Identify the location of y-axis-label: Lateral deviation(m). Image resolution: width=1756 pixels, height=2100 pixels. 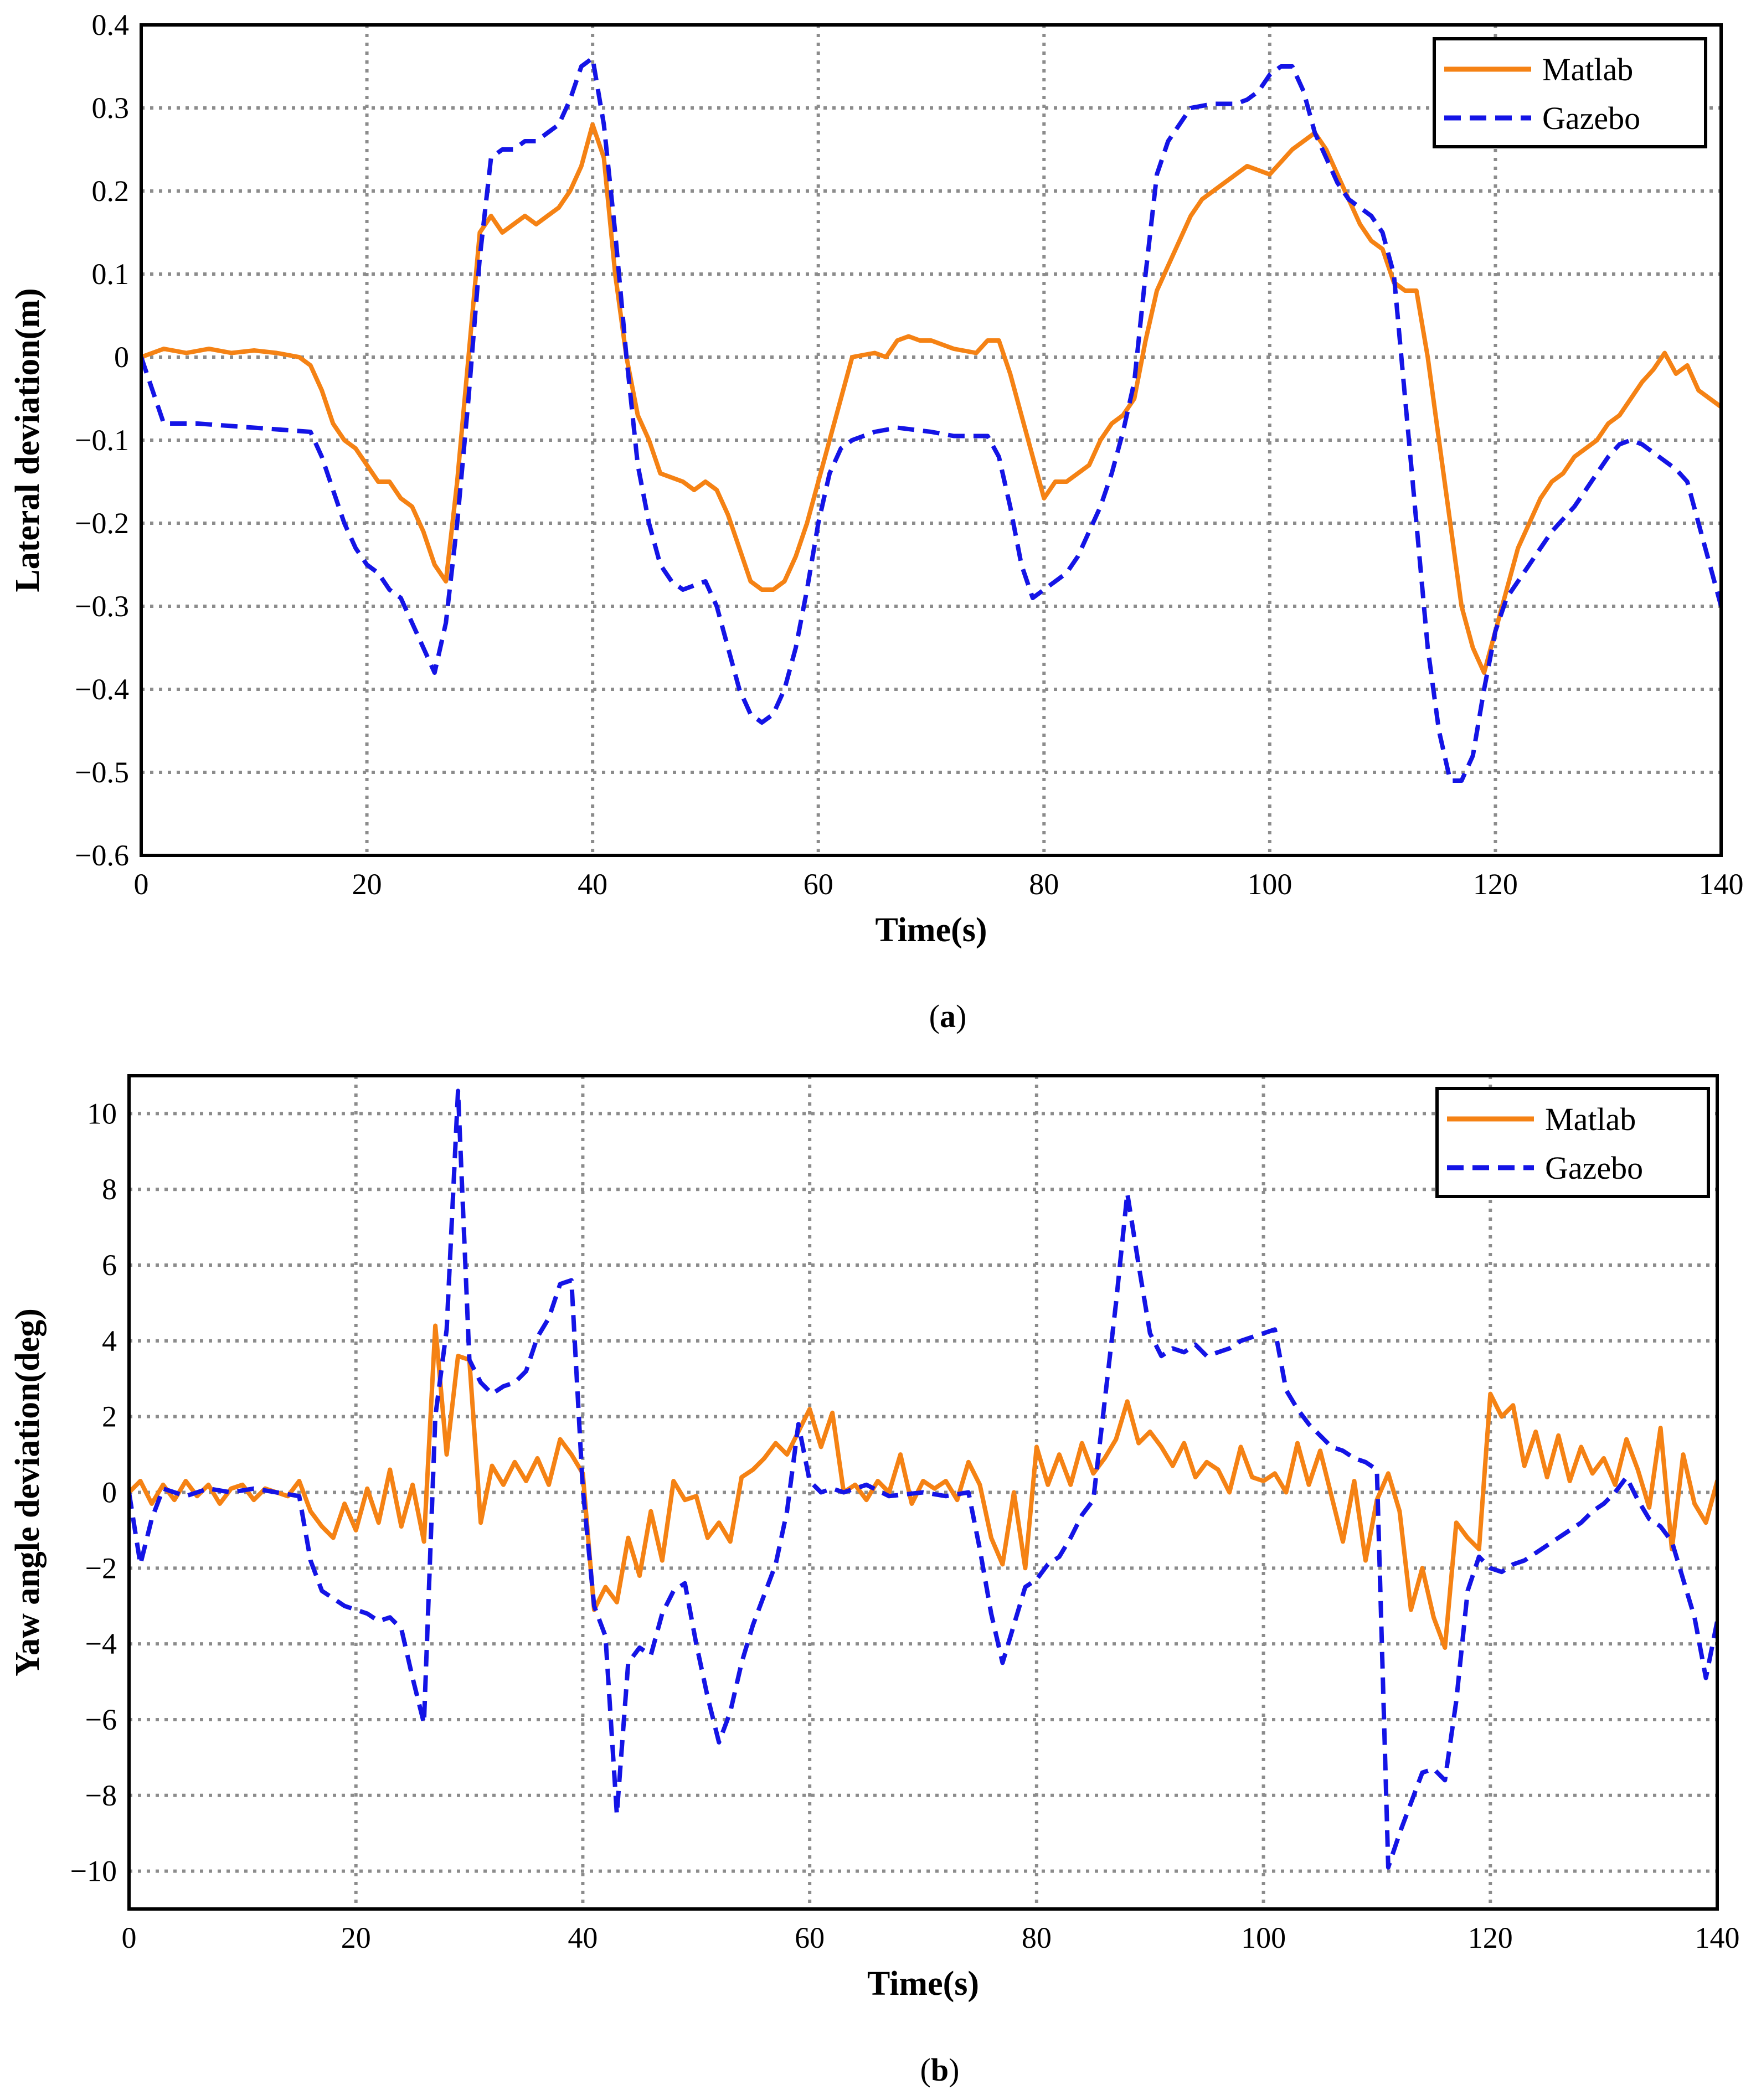
(28, 440).